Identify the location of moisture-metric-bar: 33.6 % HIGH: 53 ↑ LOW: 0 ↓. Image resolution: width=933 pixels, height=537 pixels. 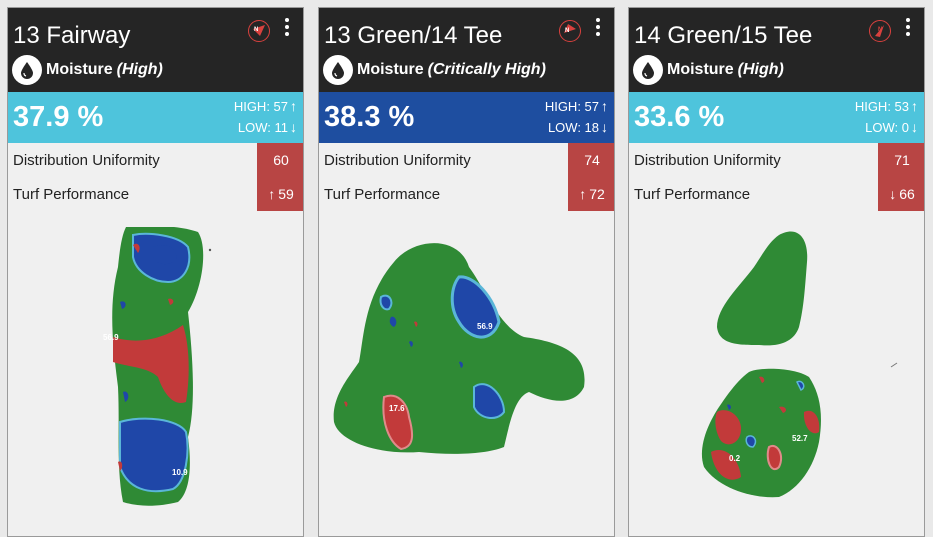
(776, 117).